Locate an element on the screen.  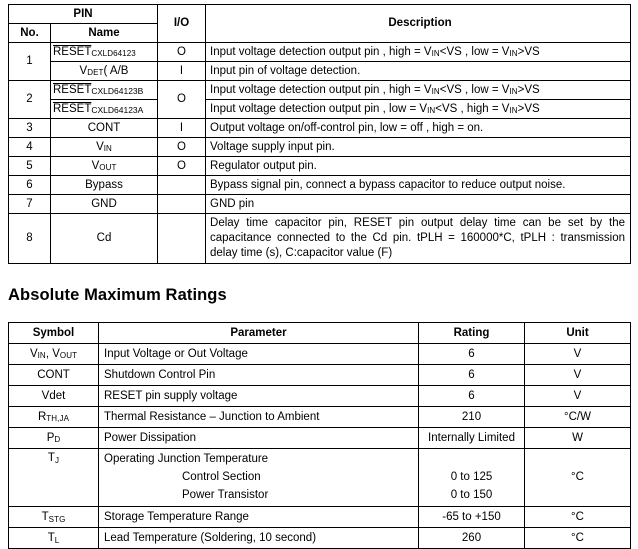
unit-header: Unit is located at coordinates (577, 333).